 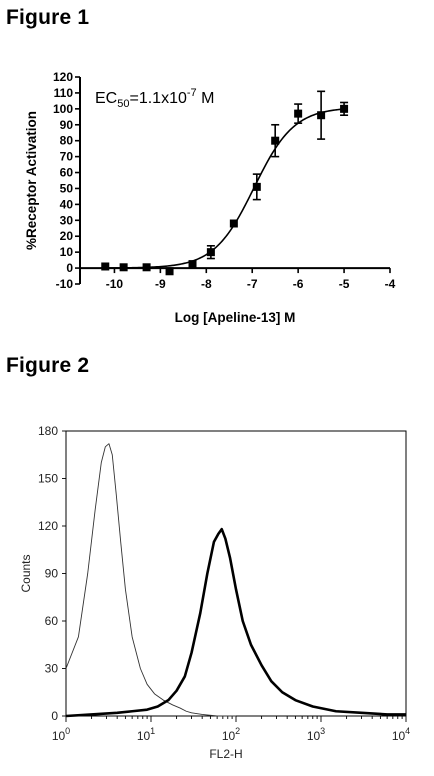 I want to click on y-tick-label: 100, so click(x=63, y=109).